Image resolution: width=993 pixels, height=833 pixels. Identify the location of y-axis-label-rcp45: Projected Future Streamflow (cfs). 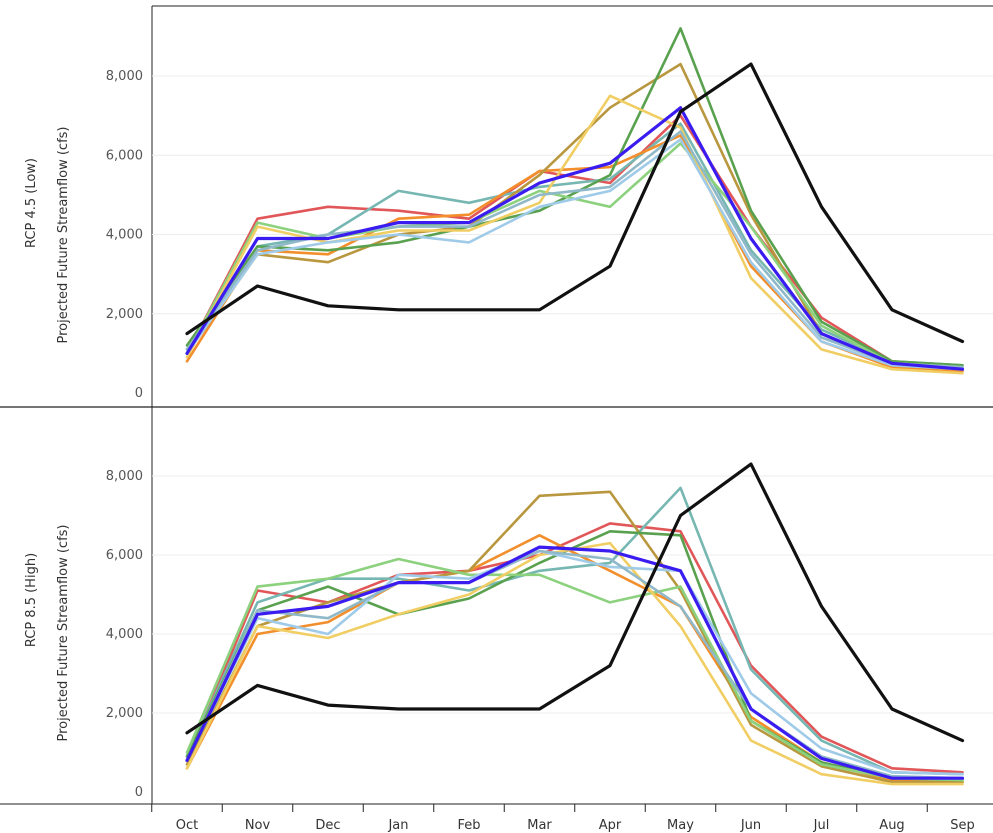
(63, 235).